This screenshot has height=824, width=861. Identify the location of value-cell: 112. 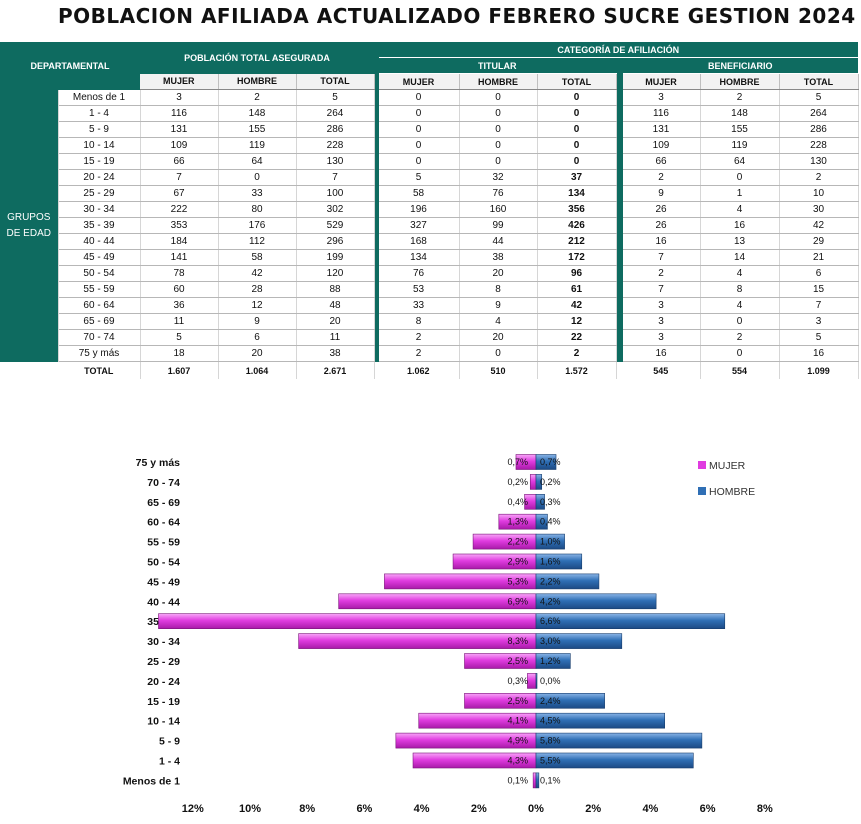
(257, 241).